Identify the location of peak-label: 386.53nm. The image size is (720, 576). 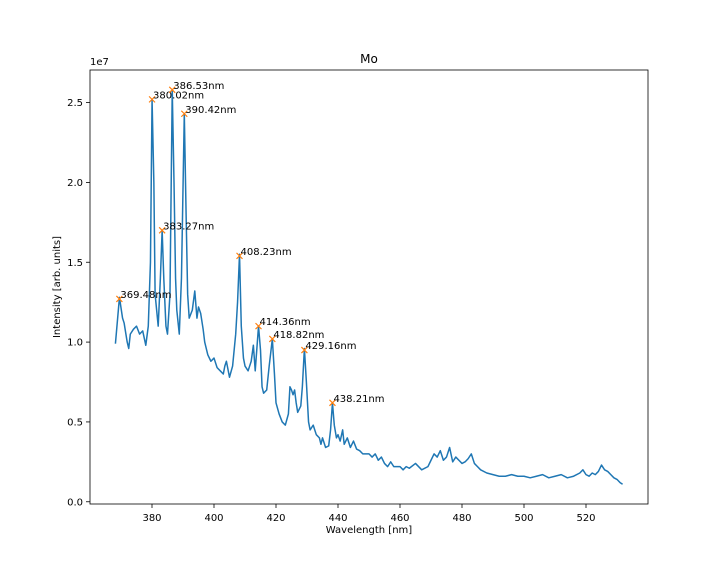
(198, 86).